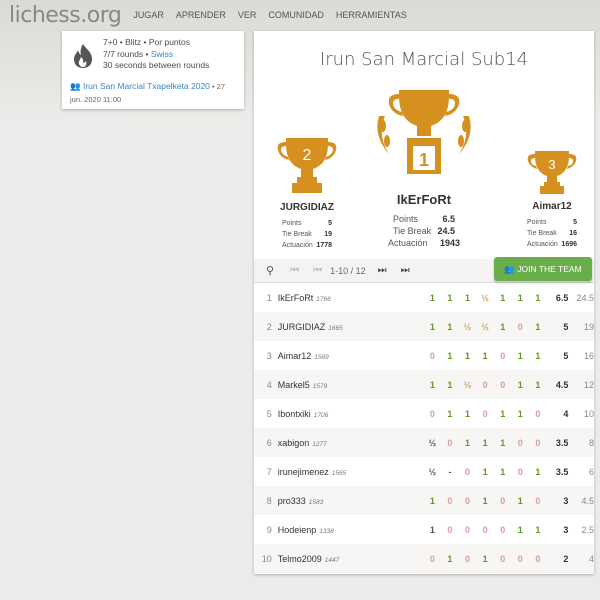 Image resolution: width=600 pixels, height=600 pixels. I want to click on player-name: JURGIDIAZ 1665, so click(351, 327).